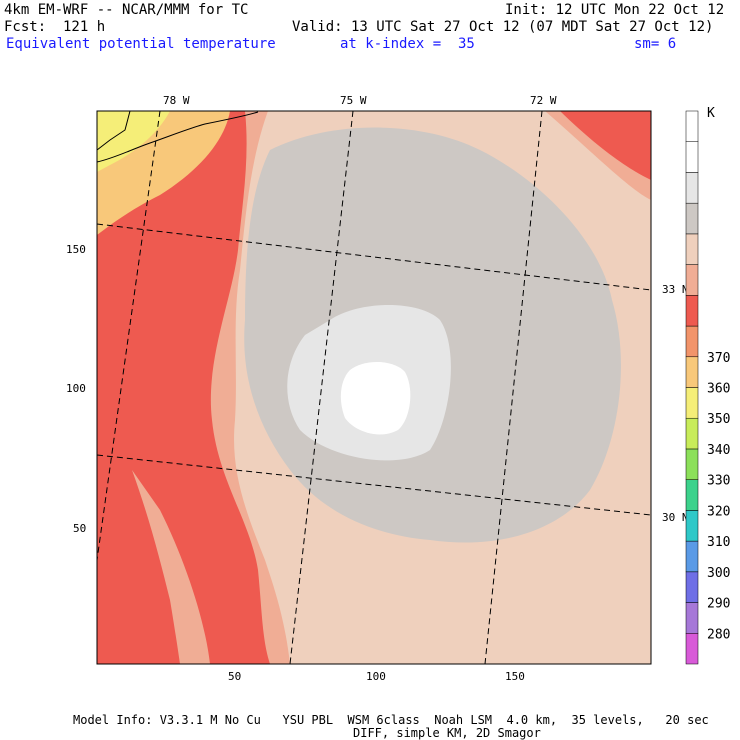 Image resolution: width=740 pixels, height=740 pixels. What do you see at coordinates (718, 389) in the screenshot?
I see `colorbar-level-label: 360` at bounding box center [718, 389].